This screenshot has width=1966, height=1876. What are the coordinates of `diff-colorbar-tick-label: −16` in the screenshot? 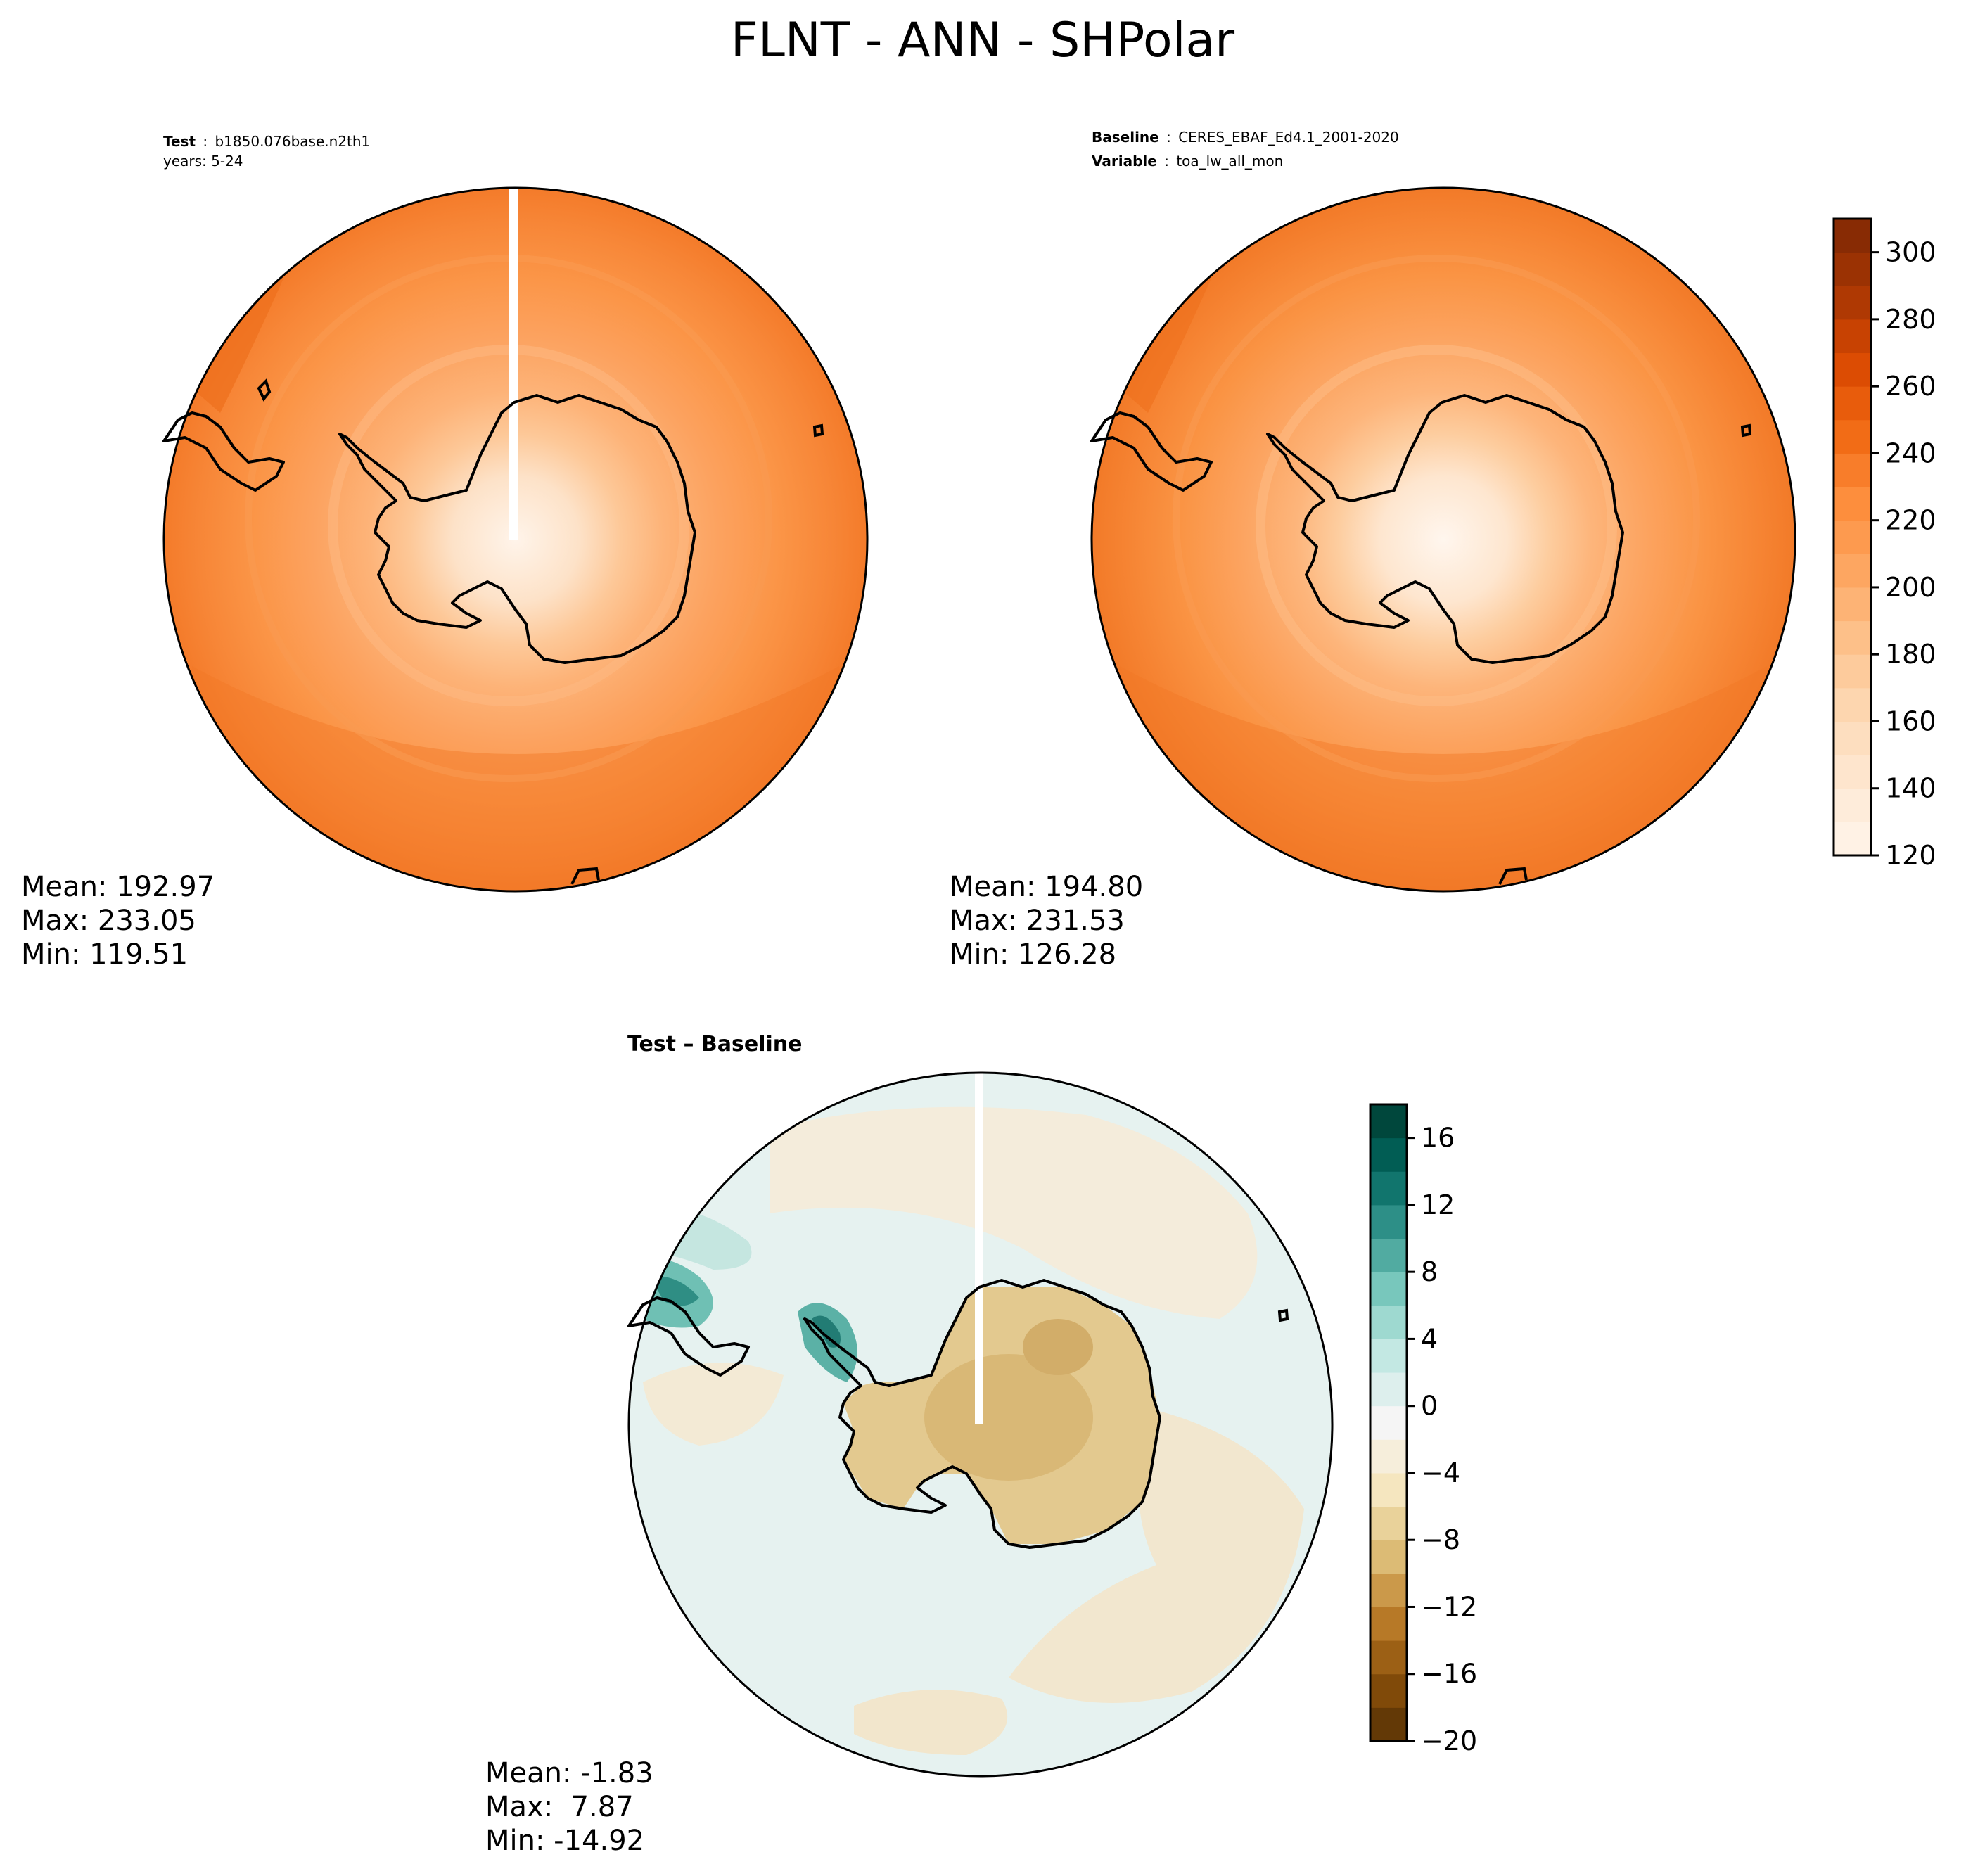 It's located at (1449, 1675).